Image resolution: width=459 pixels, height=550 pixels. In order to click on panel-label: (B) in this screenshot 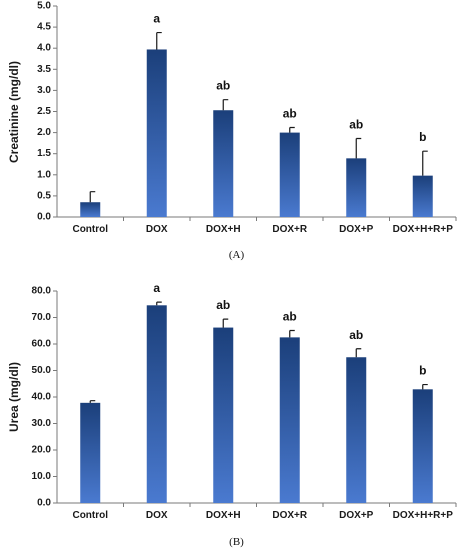, I will do `click(236, 542)`.